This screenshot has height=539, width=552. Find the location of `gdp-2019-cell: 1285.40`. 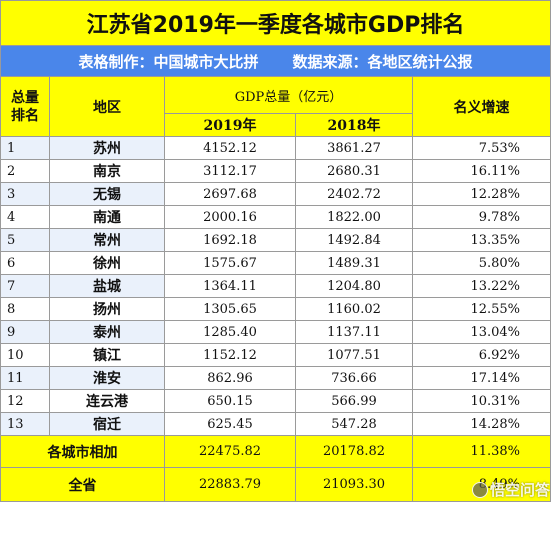

gdp-2019-cell: 1285.40 is located at coordinates (230, 332).